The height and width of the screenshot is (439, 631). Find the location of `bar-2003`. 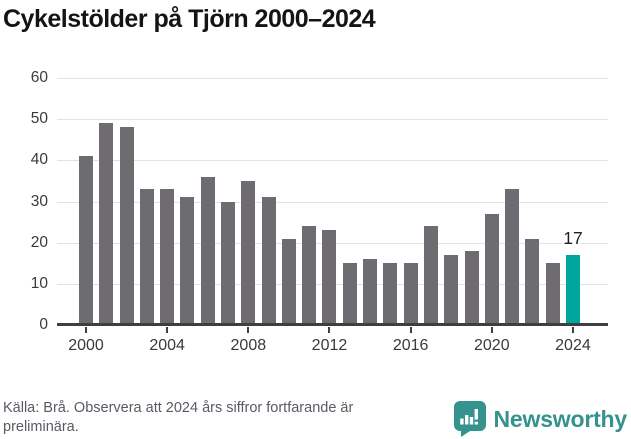

bar-2003 is located at coordinates (146, 257).